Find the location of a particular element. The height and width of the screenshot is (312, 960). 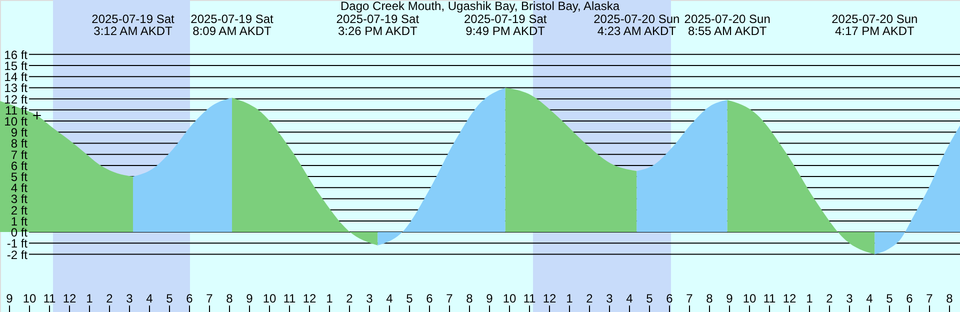

annotation: 2025-07-19 Sat 3:26 PM AKDT is located at coordinates (378, 25).